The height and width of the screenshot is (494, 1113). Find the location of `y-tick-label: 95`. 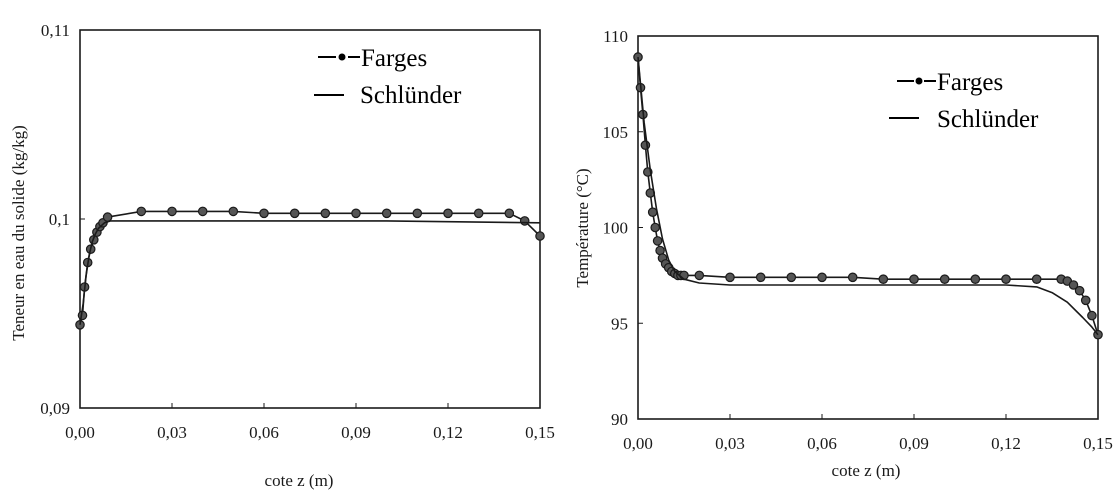

y-tick-label: 95 is located at coordinates (619, 323).